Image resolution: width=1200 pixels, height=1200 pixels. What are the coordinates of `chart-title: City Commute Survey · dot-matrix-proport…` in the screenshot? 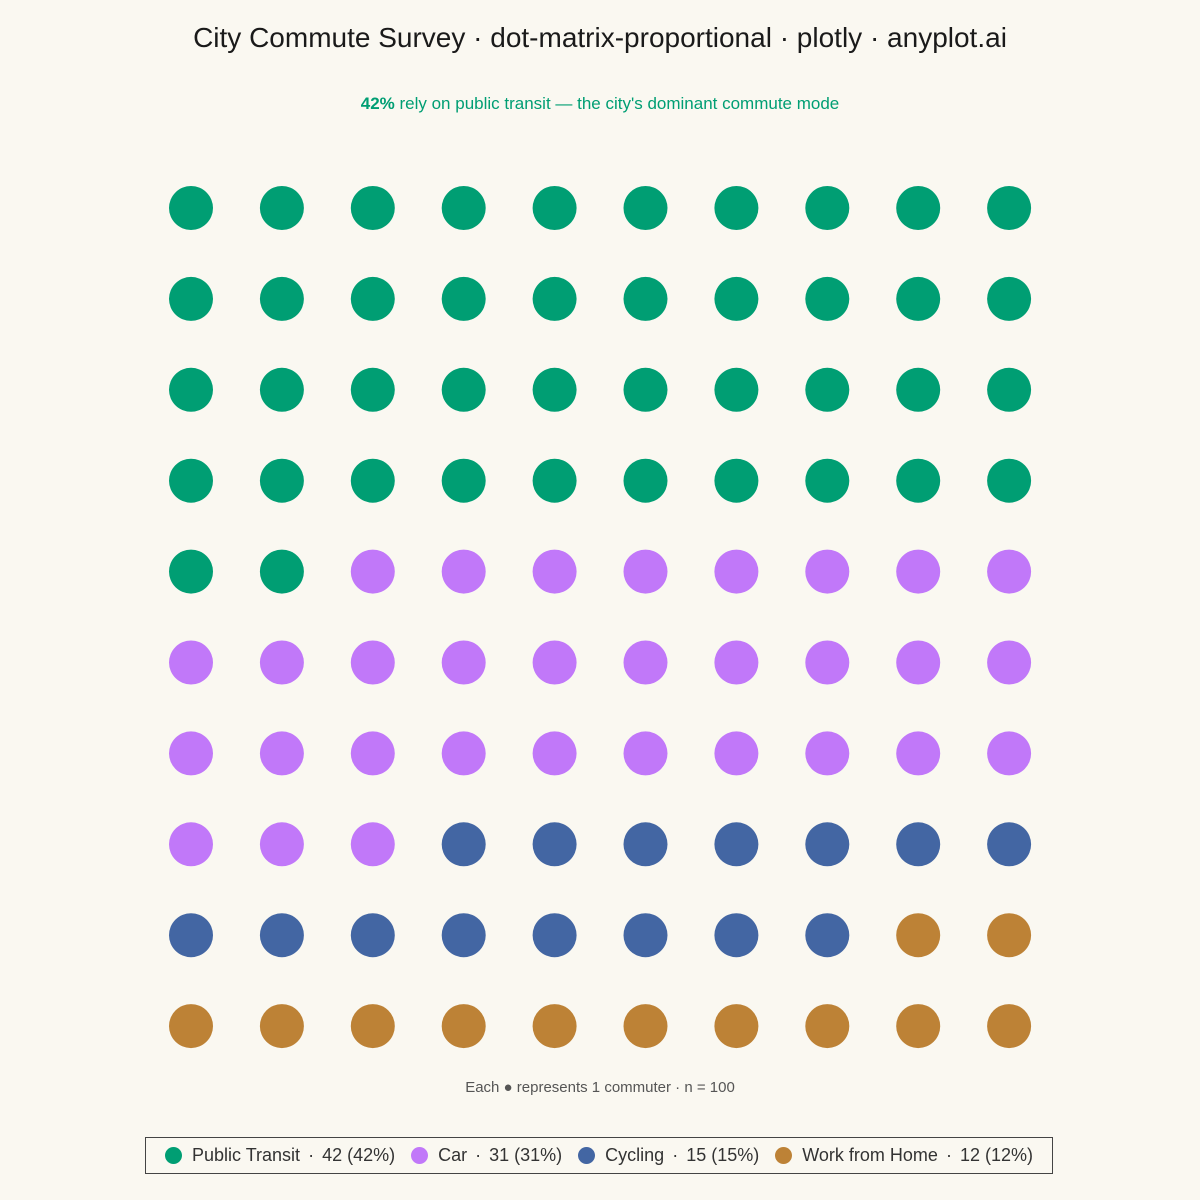 It's located at (600, 37).